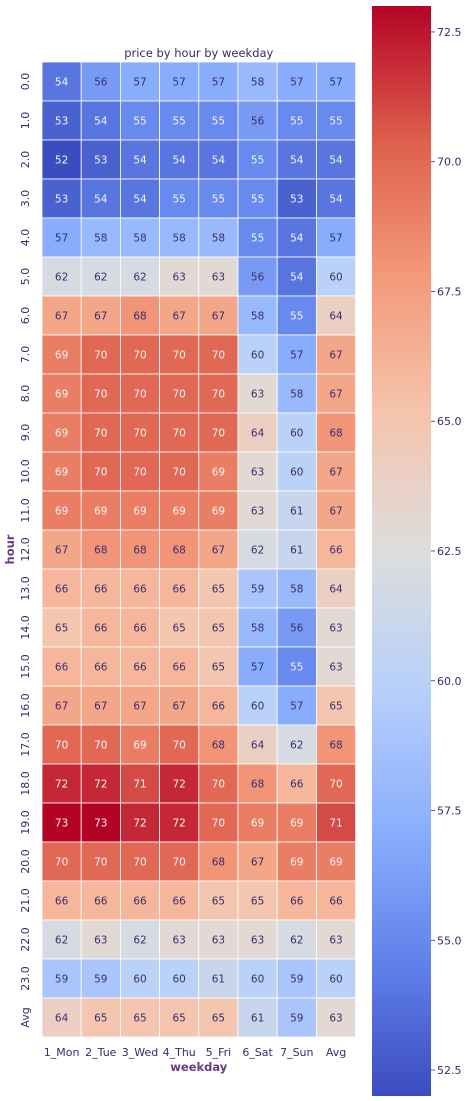 Image resolution: width=465 pixels, height=1101 pixels. What do you see at coordinates (25, 160) in the screenshot?
I see `y-tick-label: 2.0` at bounding box center [25, 160].